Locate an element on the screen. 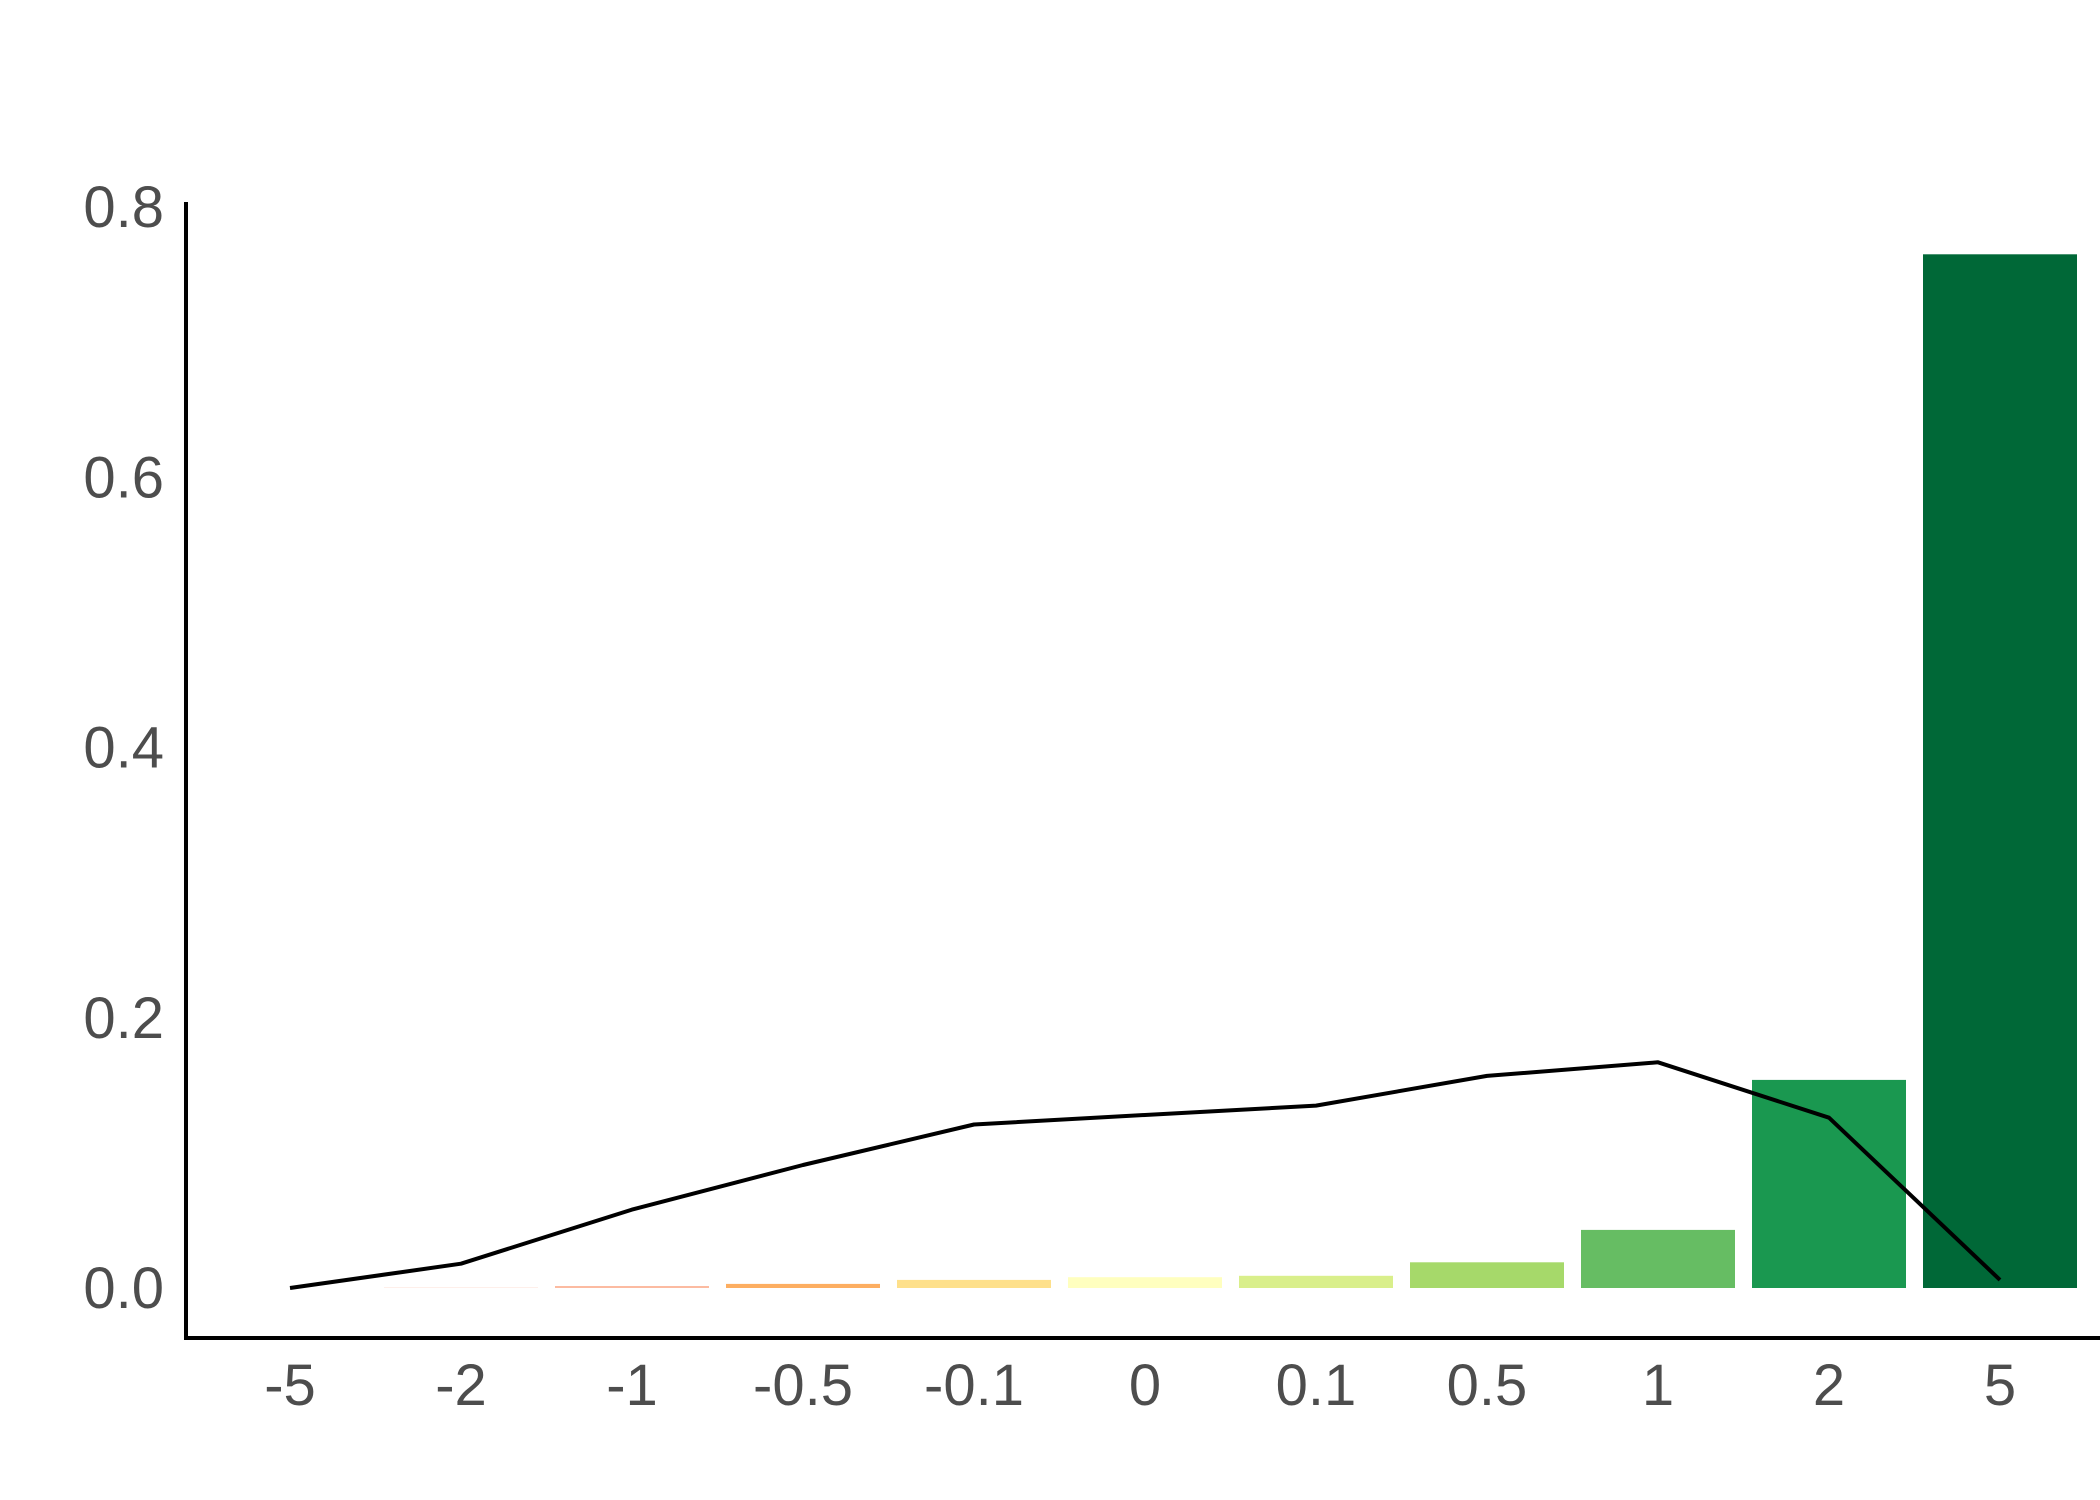  line-series is located at coordinates (1145, 1175).